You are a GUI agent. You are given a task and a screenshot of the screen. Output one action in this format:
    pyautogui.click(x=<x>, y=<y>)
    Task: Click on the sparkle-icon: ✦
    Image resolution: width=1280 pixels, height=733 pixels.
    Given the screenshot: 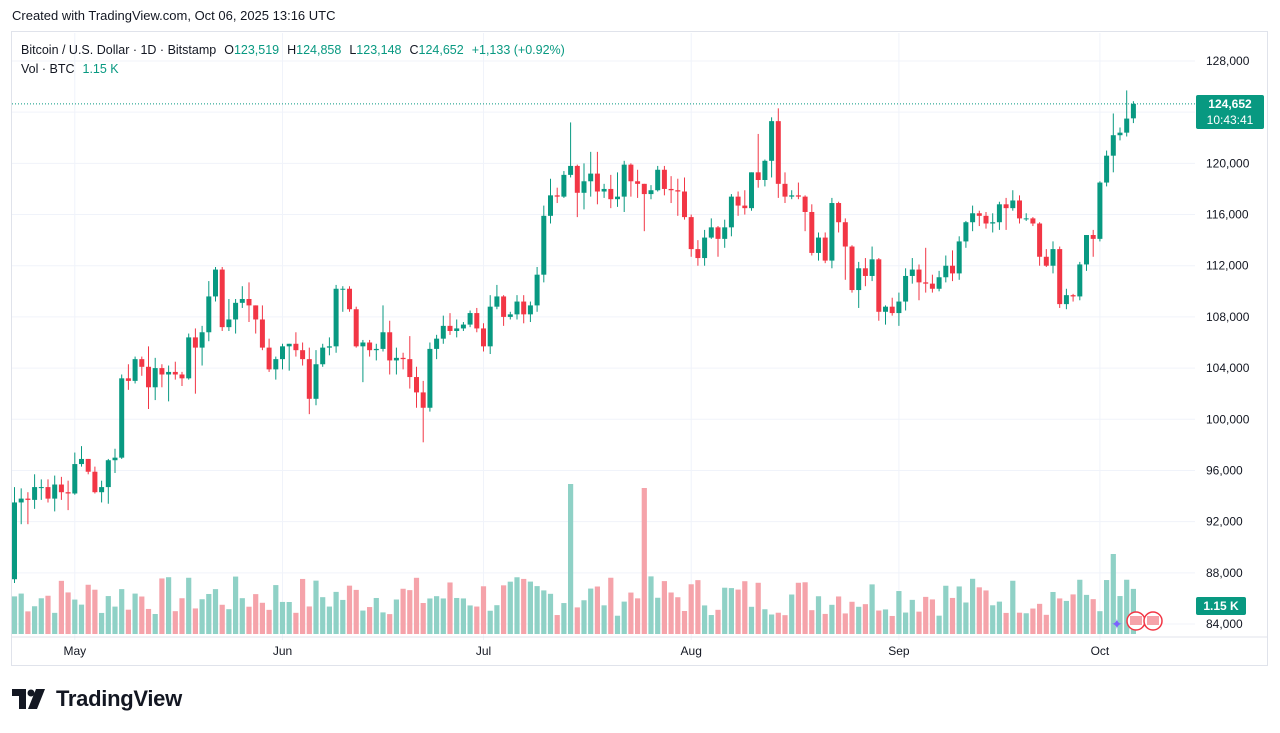 What is the action you would take?
    pyautogui.click(x=1117, y=625)
    